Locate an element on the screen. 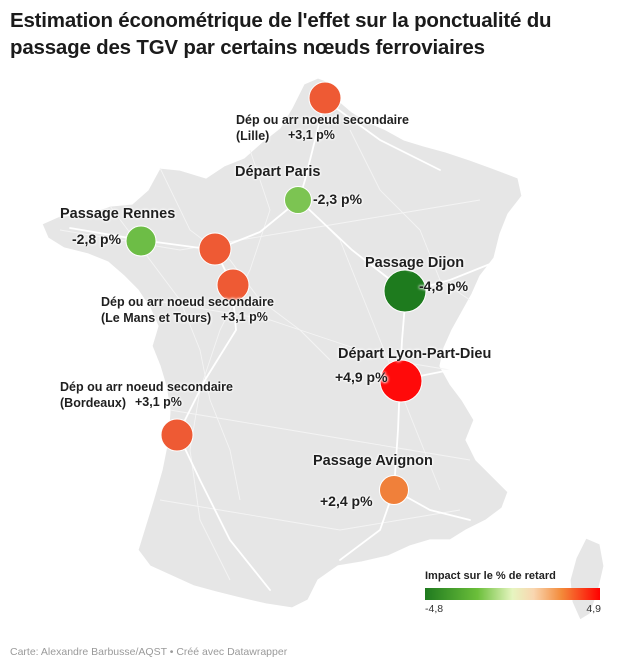  label-lille: Dép ou arr noeud secondaire (Lille) is located at coordinates (331, 128).